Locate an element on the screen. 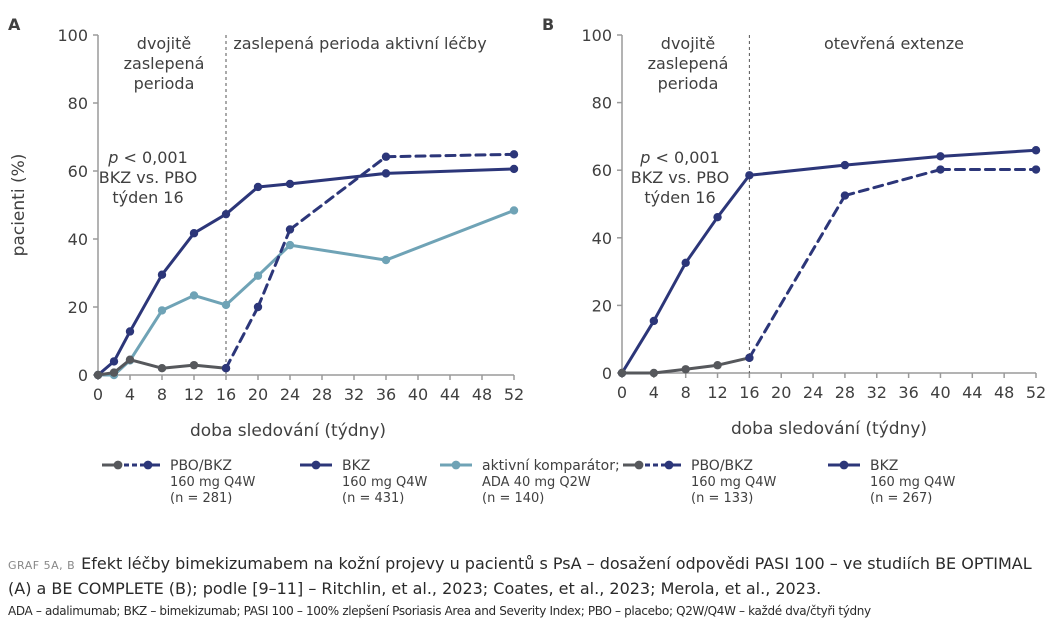  figure-label: GRAF 5A, B is located at coordinates (42, 565).